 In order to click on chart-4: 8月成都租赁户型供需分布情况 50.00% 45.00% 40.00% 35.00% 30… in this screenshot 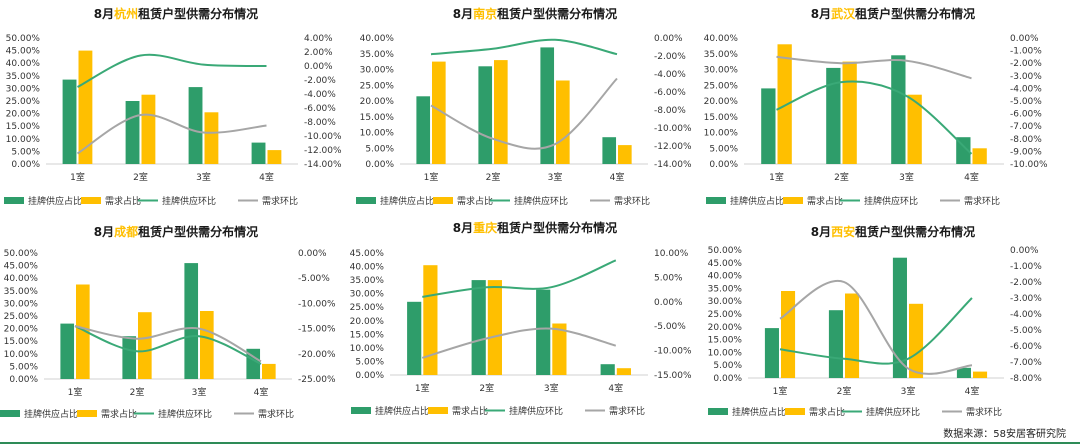, I will do `click(168, 322)`.